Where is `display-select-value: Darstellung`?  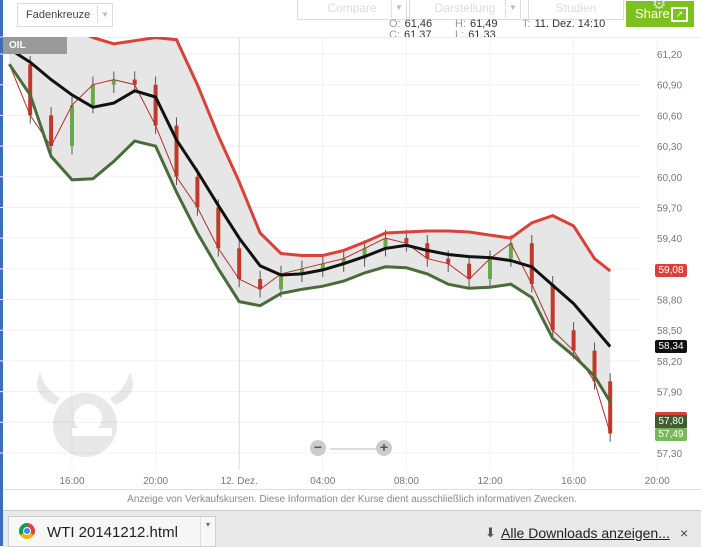
display-select-value: Darstellung is located at coordinates (465, 8).